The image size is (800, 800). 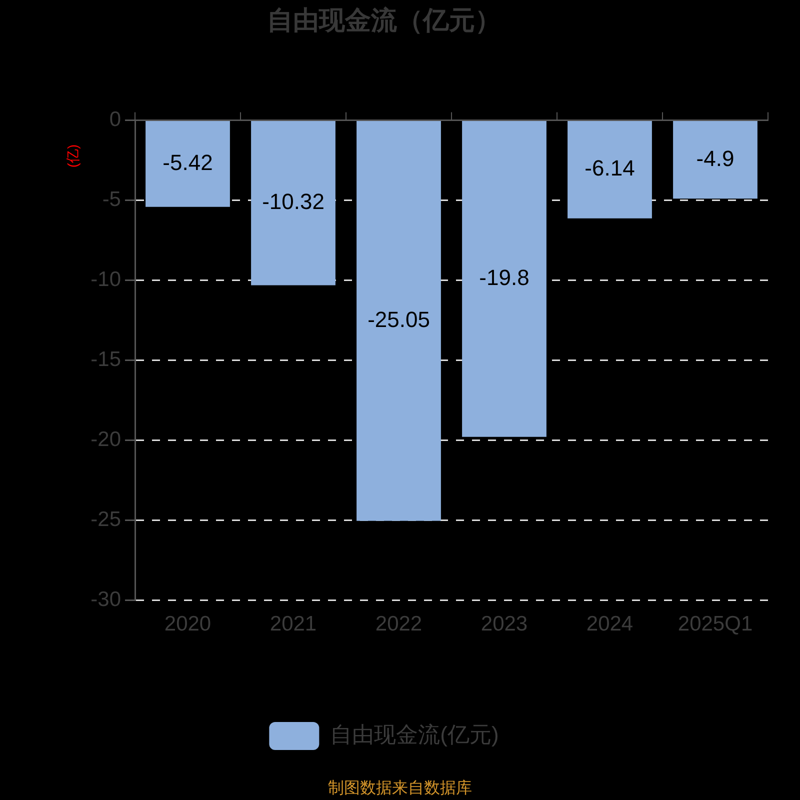 What do you see at coordinates (399, 319) in the screenshot?
I see `data-label: -25.05` at bounding box center [399, 319].